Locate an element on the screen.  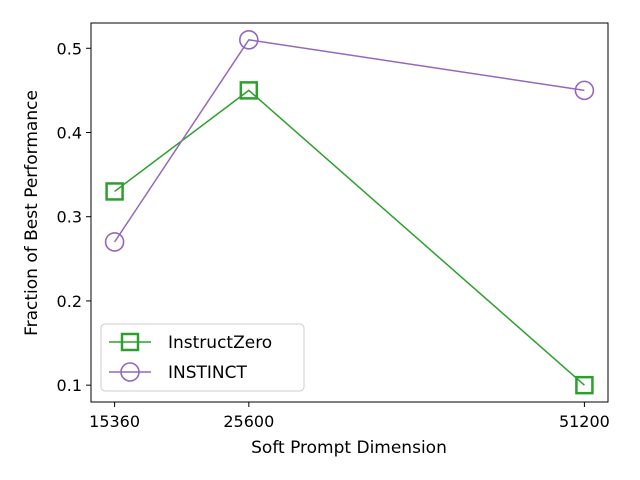
legend-box is located at coordinates (202, 357).